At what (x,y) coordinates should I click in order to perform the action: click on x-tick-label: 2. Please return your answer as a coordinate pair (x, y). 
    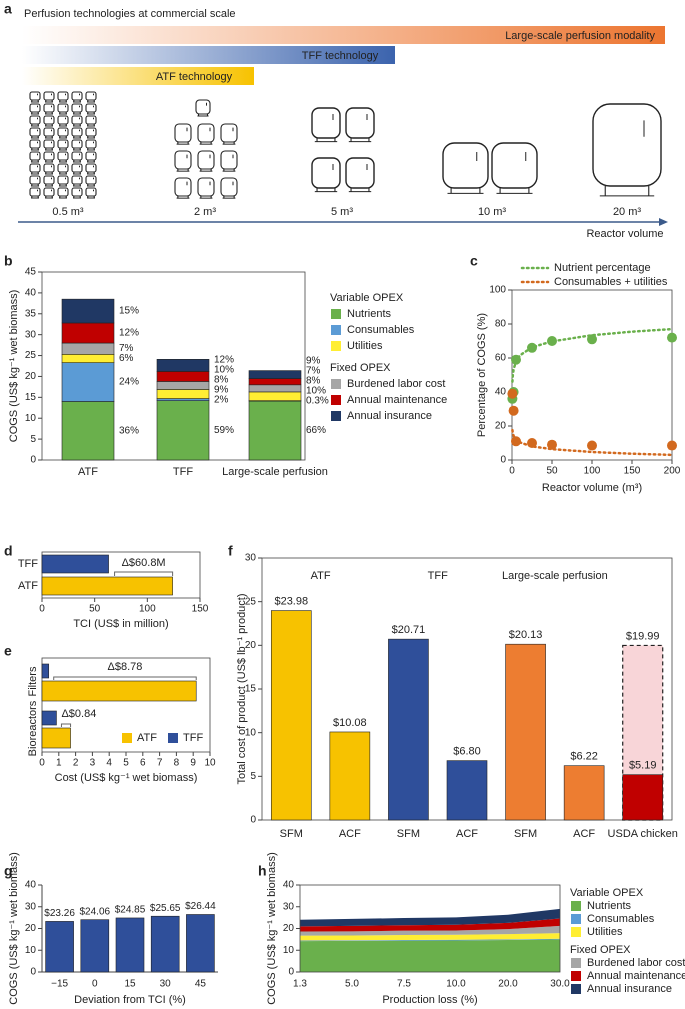
    Looking at the image, I should click on (76, 763).